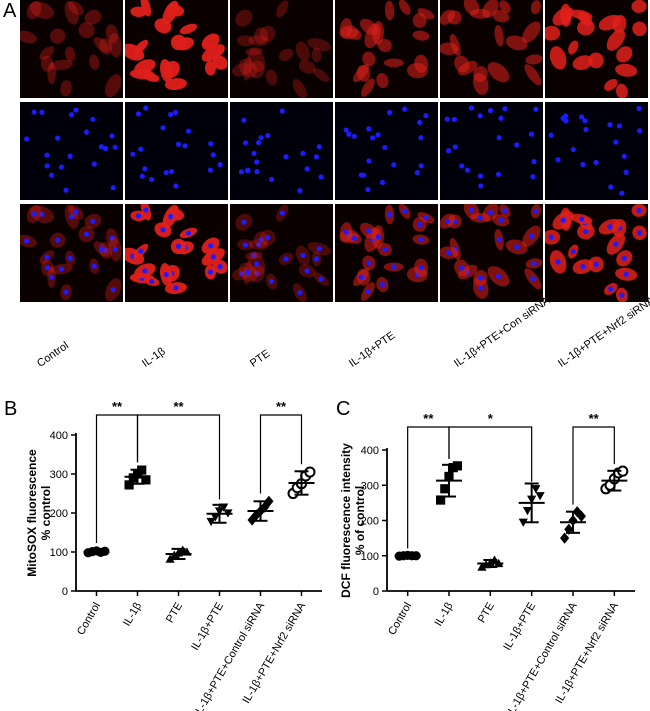 This screenshot has height=711, width=650. What do you see at coordinates (502, 332) in the screenshot?
I see `condition-label: IL-1β+PTE+Con siRNA` at bounding box center [502, 332].